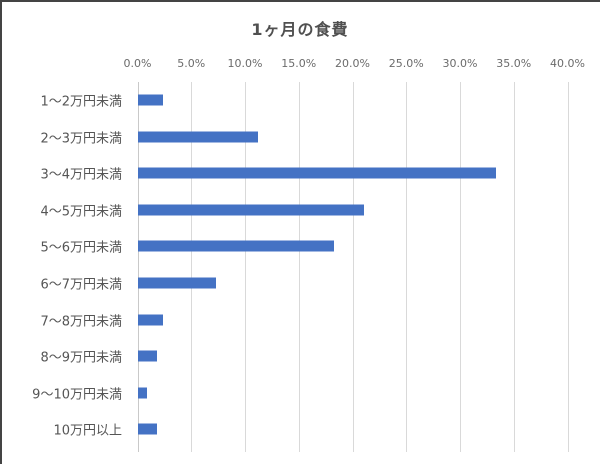  What do you see at coordinates (81, 212) in the screenshot?
I see `category-label: 4〜5万円未満` at bounding box center [81, 212].